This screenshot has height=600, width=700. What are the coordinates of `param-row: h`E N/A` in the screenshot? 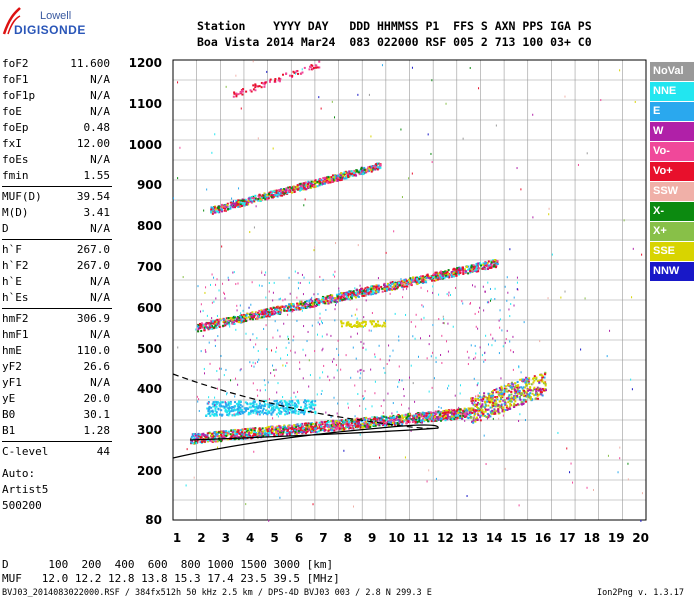 It's located at (56, 282).